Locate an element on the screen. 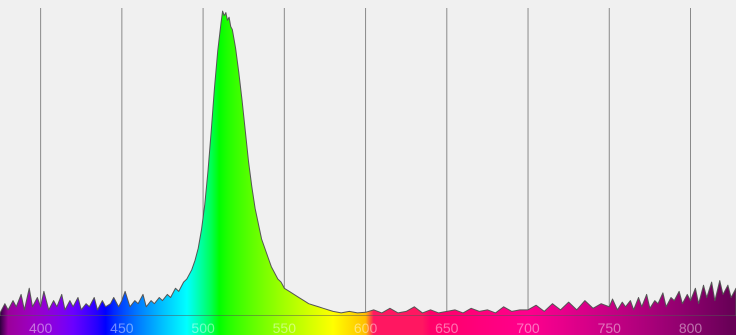  tick-label-700: 700 is located at coordinates (528, 327).